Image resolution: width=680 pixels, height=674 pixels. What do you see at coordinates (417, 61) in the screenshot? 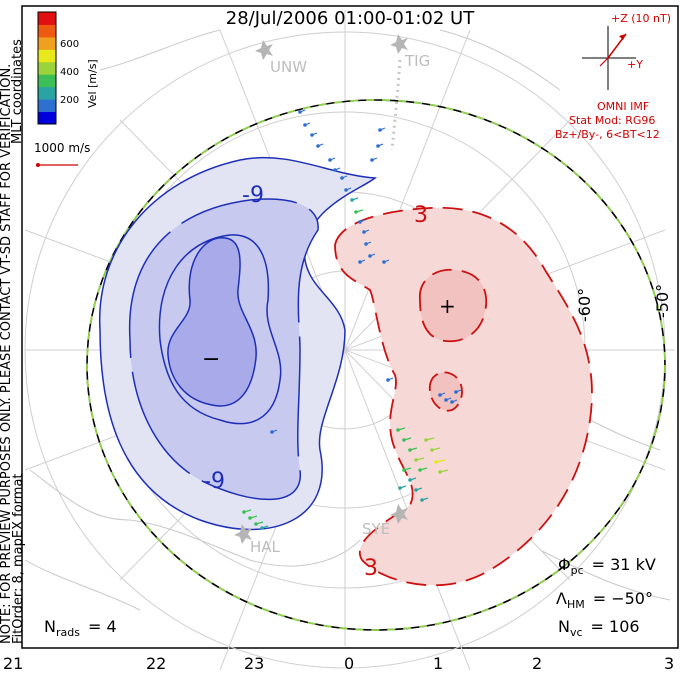
I see `station-label-tig: TIG` at bounding box center [417, 61].